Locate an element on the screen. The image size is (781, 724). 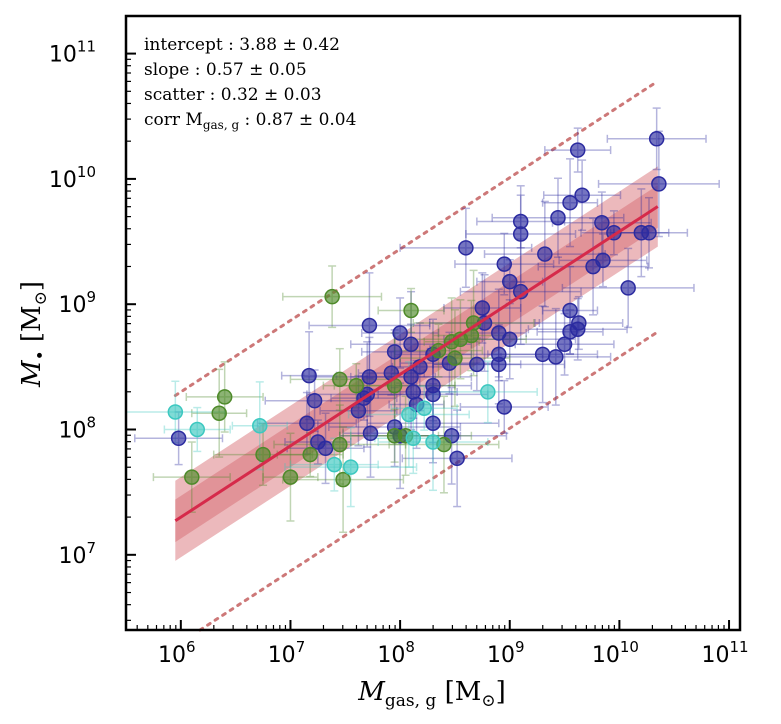
x-axis-label: Mgas, g [M⊙] is located at coordinates (431, 694).